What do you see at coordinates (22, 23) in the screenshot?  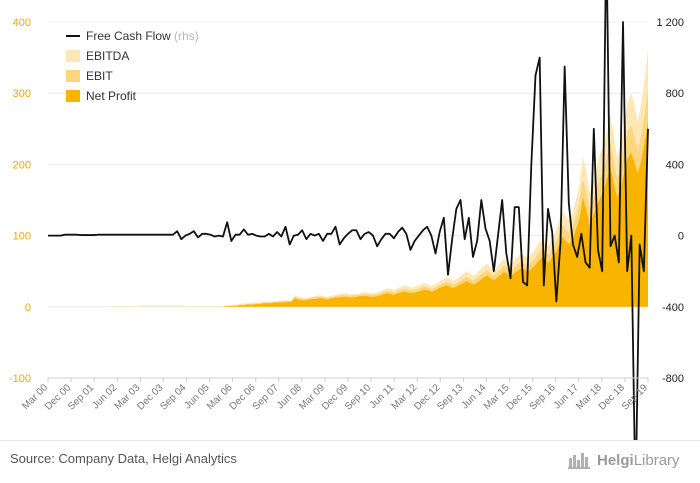 I see `left-axis-tick: 400` at bounding box center [22, 23].